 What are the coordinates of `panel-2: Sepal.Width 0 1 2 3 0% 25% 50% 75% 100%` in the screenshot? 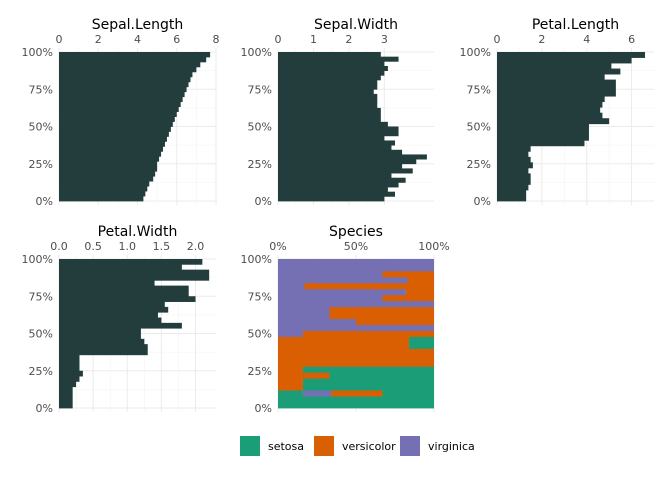 It's located at (337, 112).